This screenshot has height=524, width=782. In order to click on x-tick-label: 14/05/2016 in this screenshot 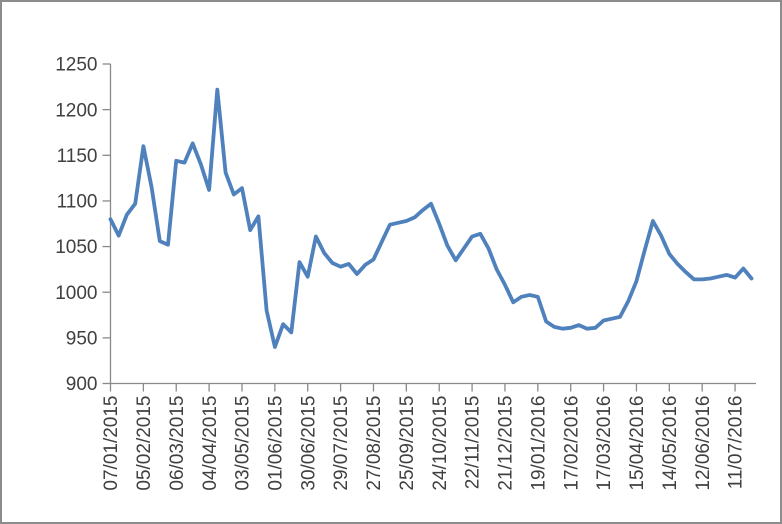, I will do `click(670, 443)`.